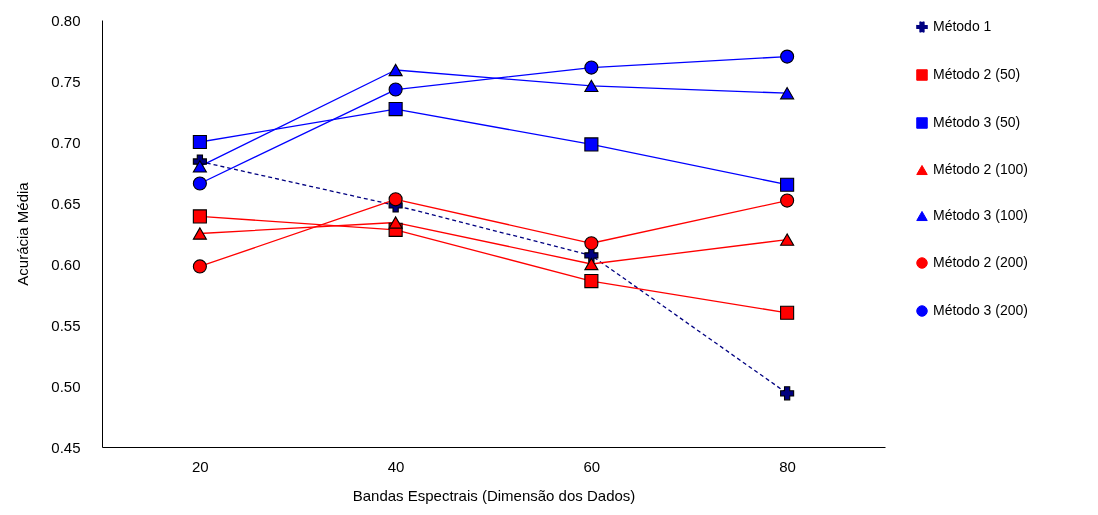  I want to click on y-tick-label: 0.80, so click(66, 20).